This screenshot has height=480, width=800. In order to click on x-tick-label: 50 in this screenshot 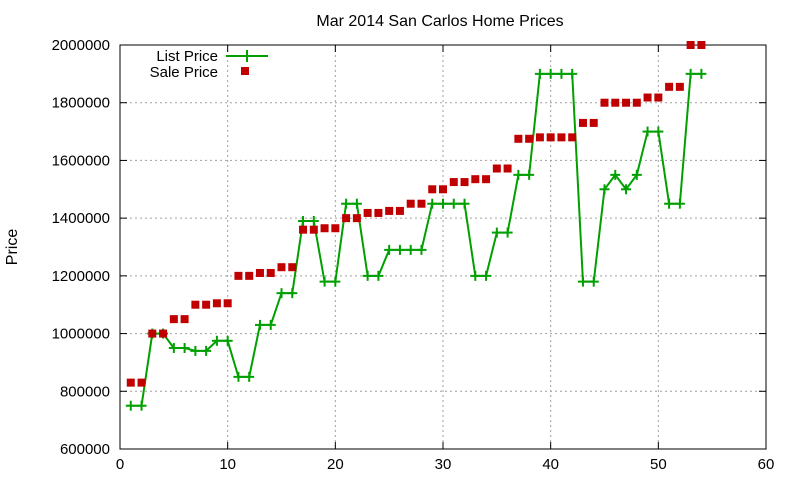, I will do `click(658, 464)`.